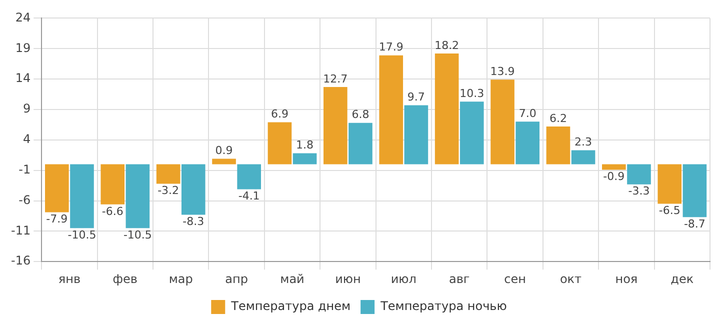 Image resolution: width=726 pixels, height=332 pixels. I want to click on data-label: -0.9, so click(614, 177).